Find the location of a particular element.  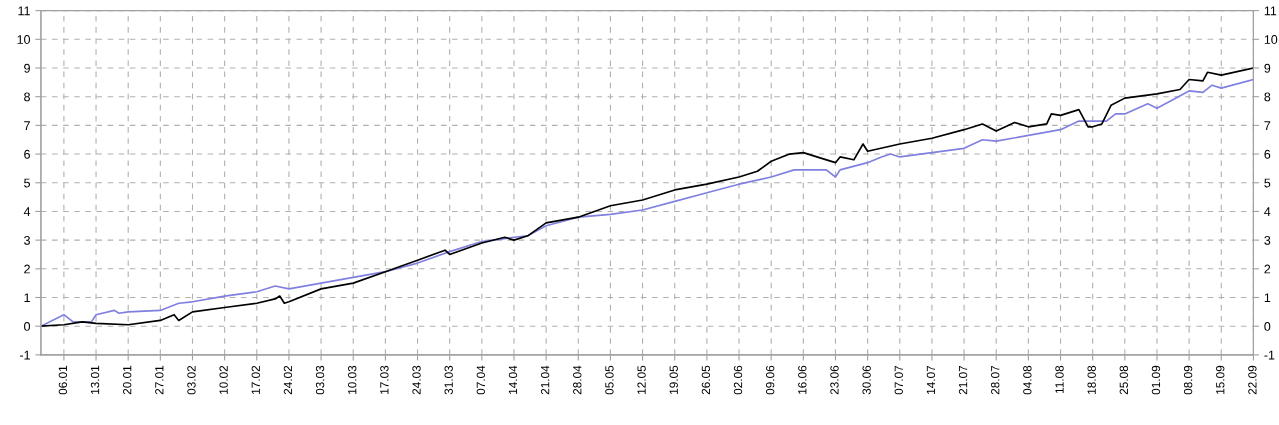

y-tick-label: 7 is located at coordinates (27, 125).